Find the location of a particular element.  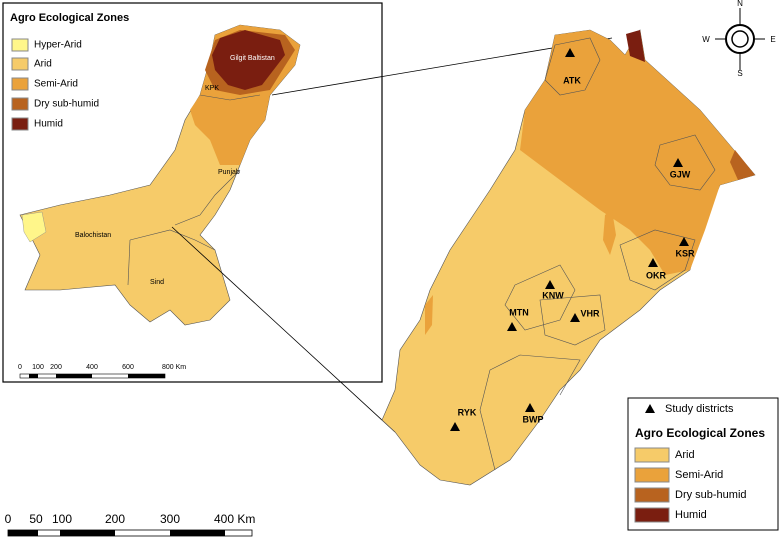

scale-label: 800 Km is located at coordinates (174, 367).